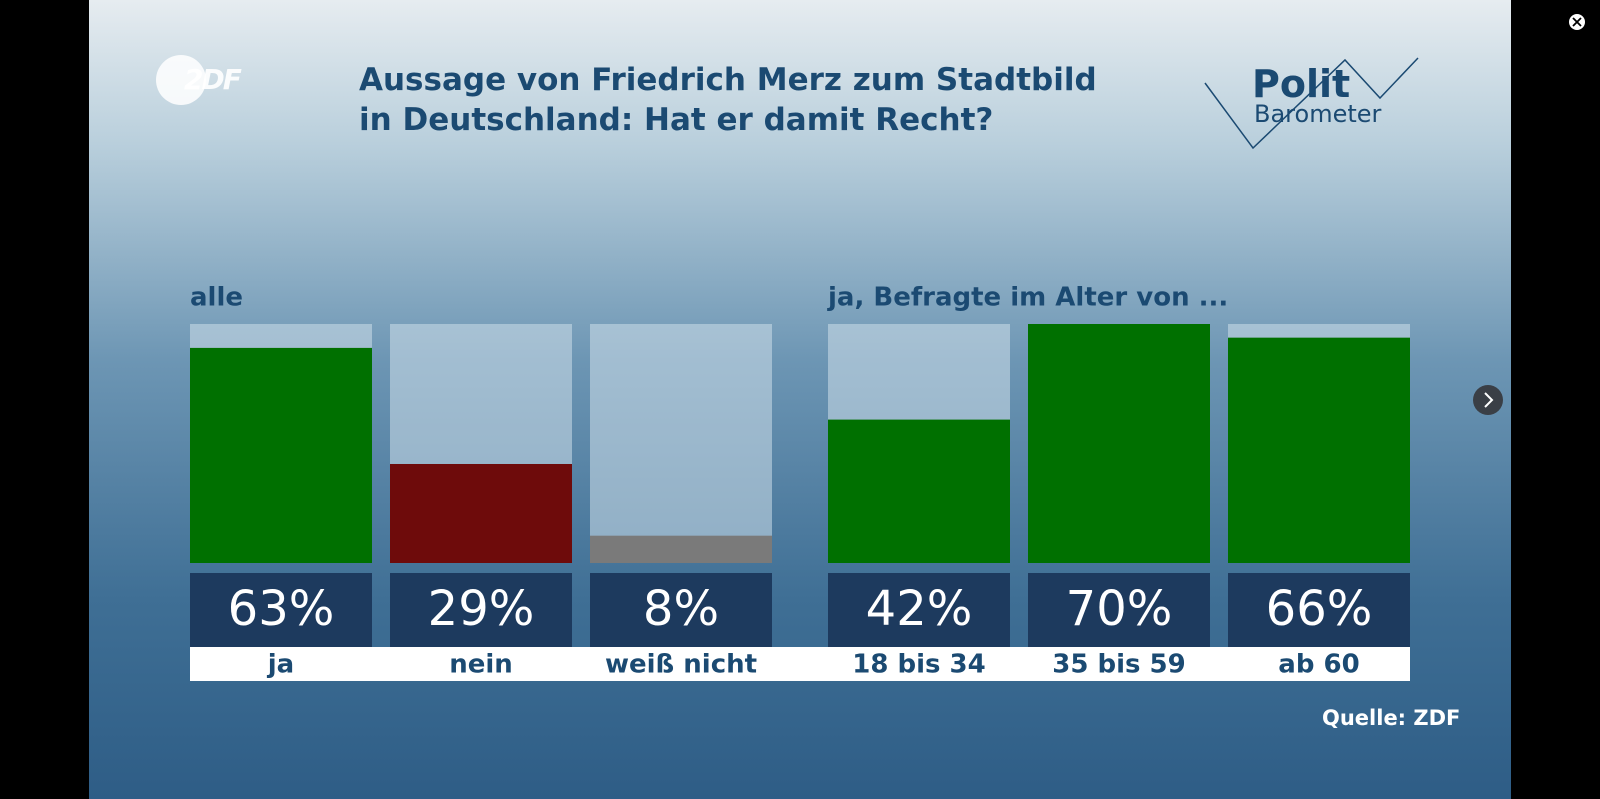  Describe the element at coordinates (681, 665) in the screenshot. I see `category-label: weiß nicht` at that location.